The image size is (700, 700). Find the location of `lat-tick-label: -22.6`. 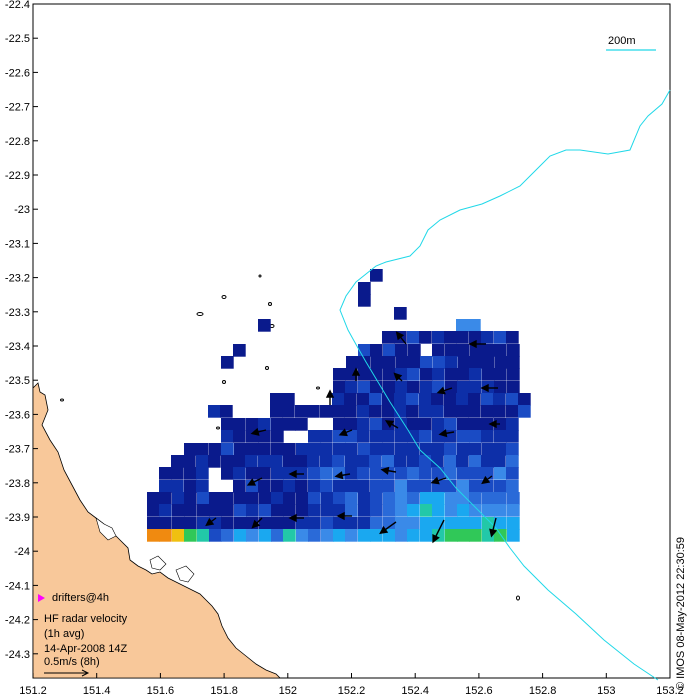

lat-tick-label: -22.6 is located at coordinates (17, 73).